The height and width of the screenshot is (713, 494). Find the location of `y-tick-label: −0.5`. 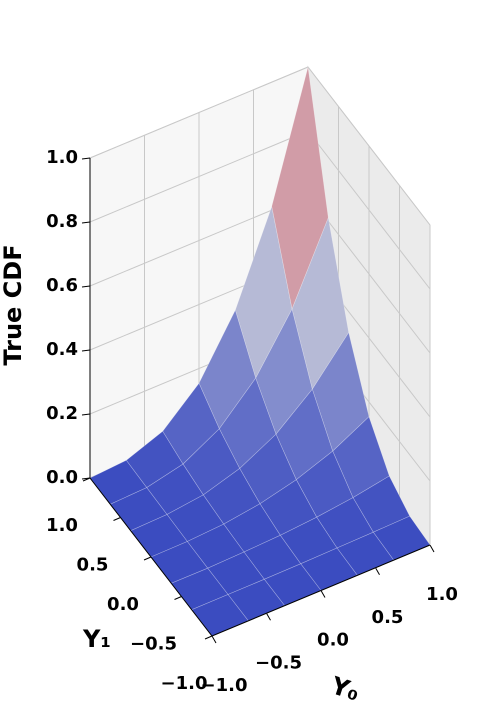

y-tick-label: −0.5 is located at coordinates (153, 644).